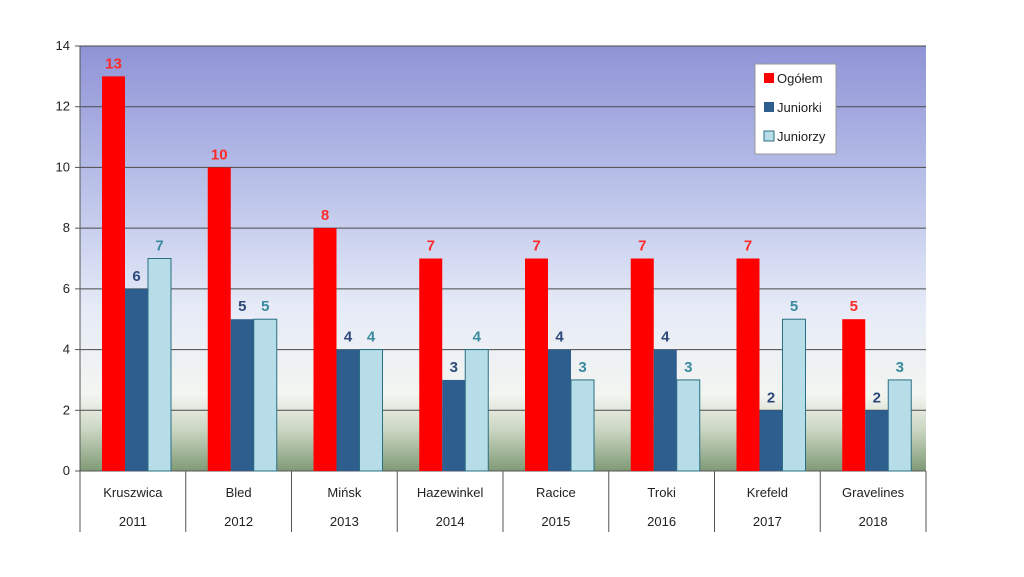 The image size is (1024, 577). I want to click on category-label: Bled, so click(239, 492).